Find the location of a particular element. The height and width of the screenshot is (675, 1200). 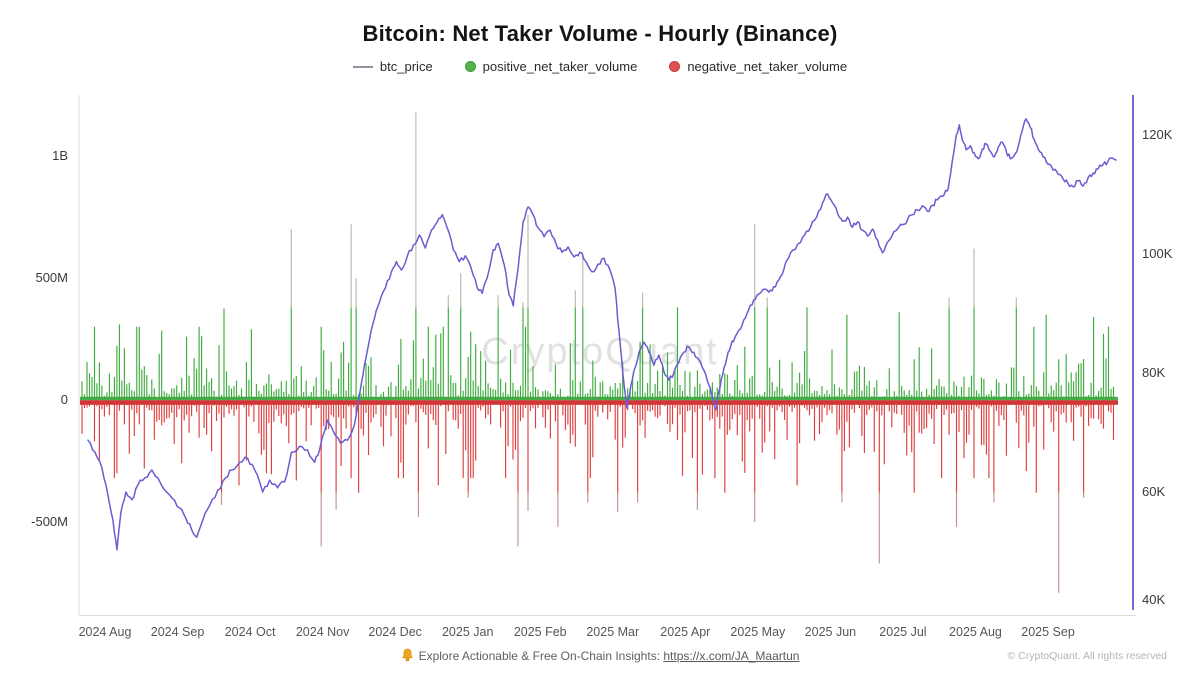

right-axis-tick-label: 100K is located at coordinates (1157, 253).